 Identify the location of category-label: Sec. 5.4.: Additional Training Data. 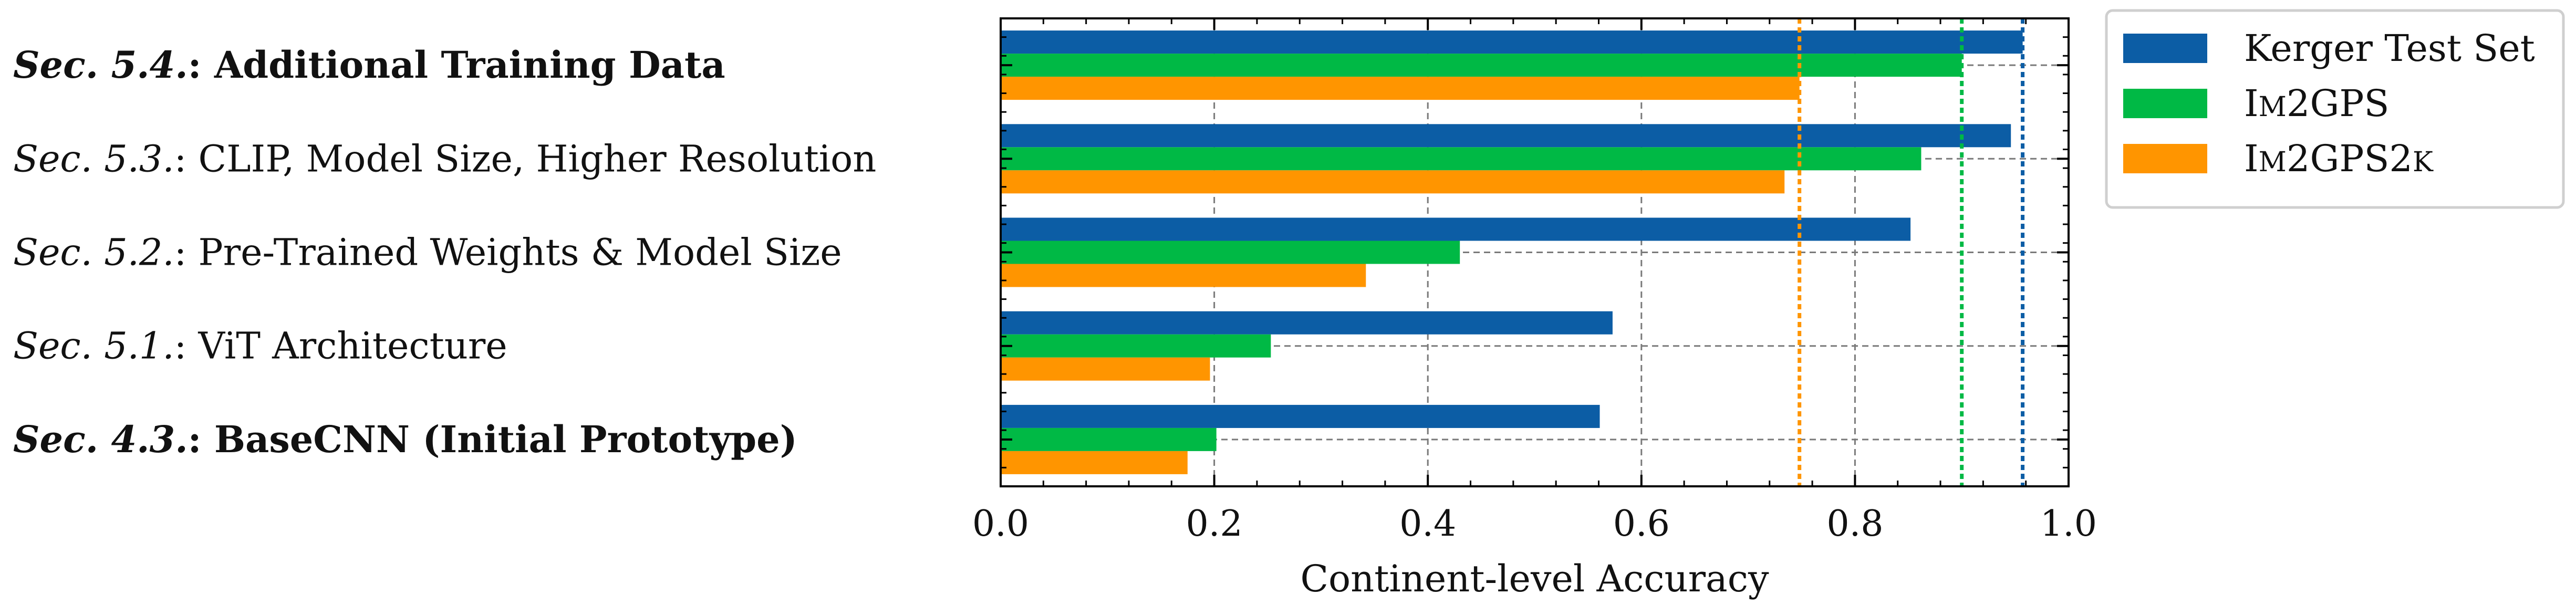
(369, 65).